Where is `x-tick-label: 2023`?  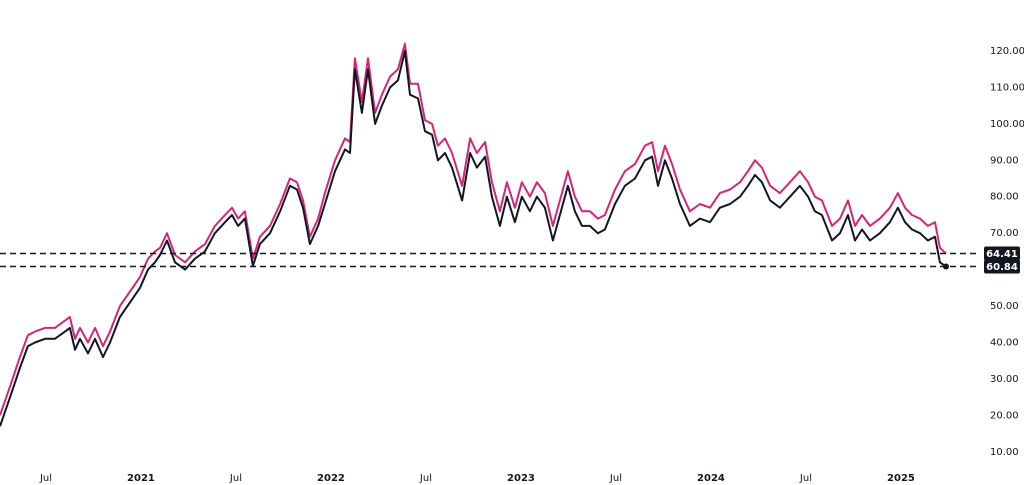
x-tick-label: 2023 is located at coordinates (521, 478).